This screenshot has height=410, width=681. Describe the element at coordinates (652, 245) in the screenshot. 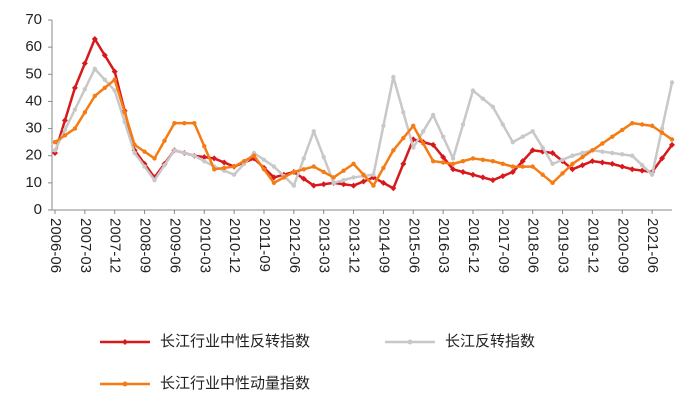

I see `x-tick-label: 2021-06` at that location.